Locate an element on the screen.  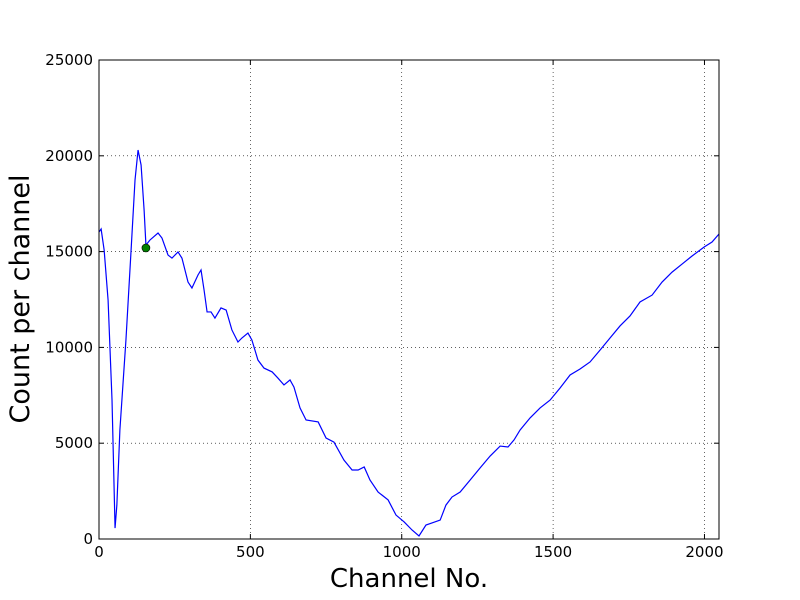
y-tick-label: 0 is located at coordinates (88, 539).